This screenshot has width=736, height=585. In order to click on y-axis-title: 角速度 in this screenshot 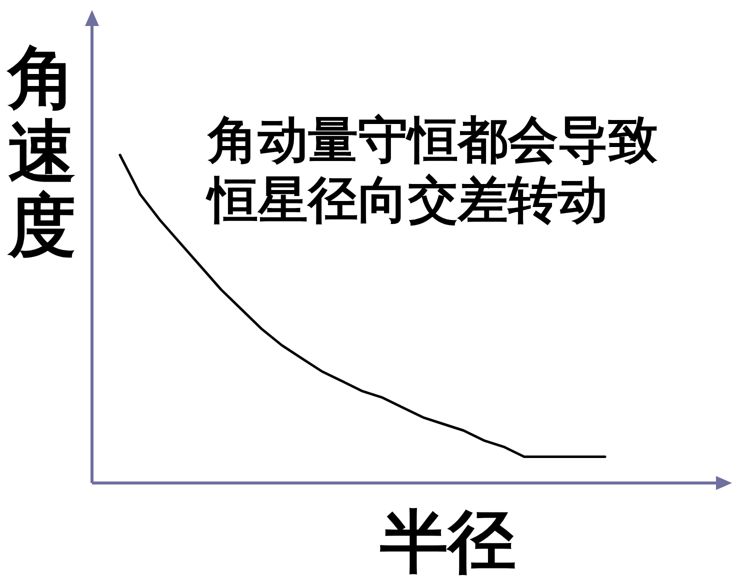, I will do `click(42, 152)`.